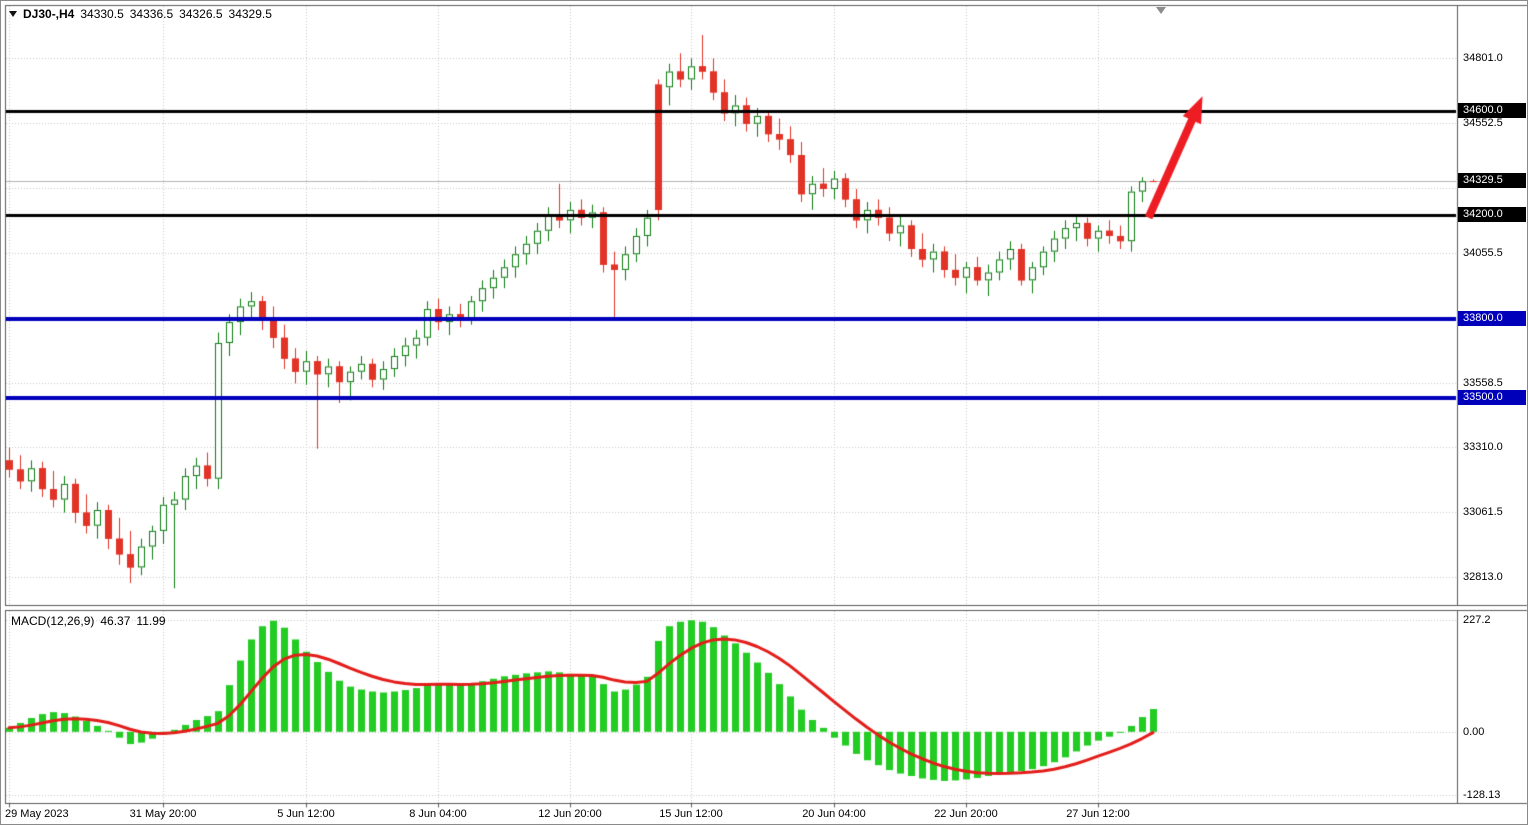 This screenshot has height=825, width=1528. I want to click on time-axis-label: 27 Jun 12:00, so click(1098, 814).